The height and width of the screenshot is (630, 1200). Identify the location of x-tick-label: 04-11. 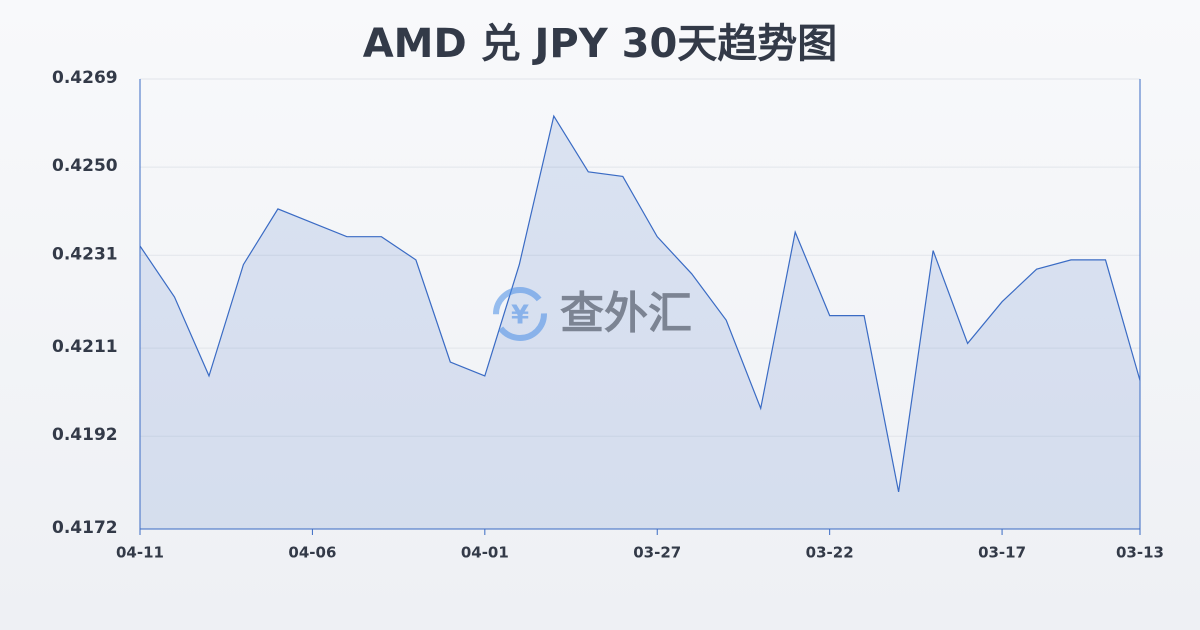
(140, 553).